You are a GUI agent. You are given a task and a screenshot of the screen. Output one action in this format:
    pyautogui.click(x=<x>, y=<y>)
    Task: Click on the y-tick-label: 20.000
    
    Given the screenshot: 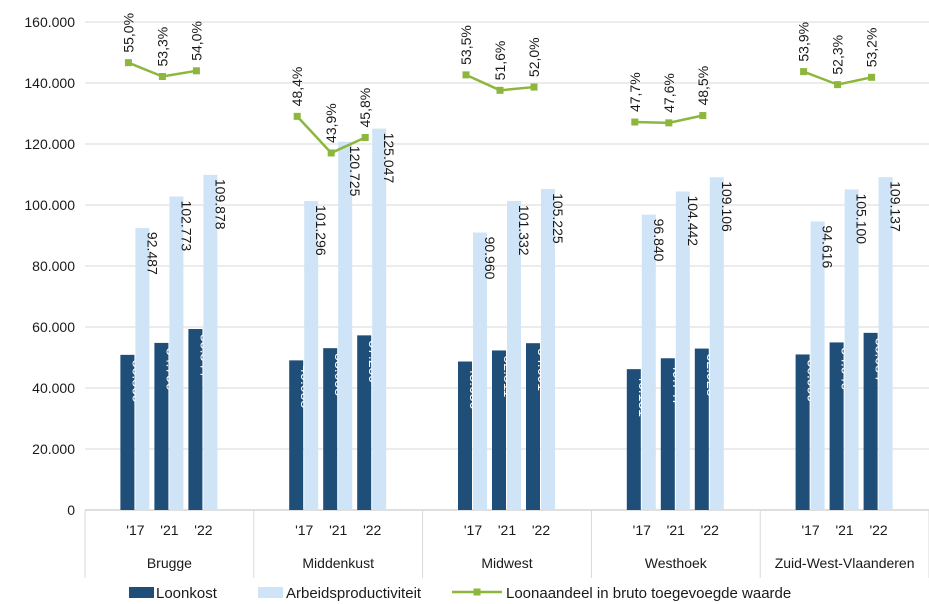 What is the action you would take?
    pyautogui.click(x=53, y=449)
    